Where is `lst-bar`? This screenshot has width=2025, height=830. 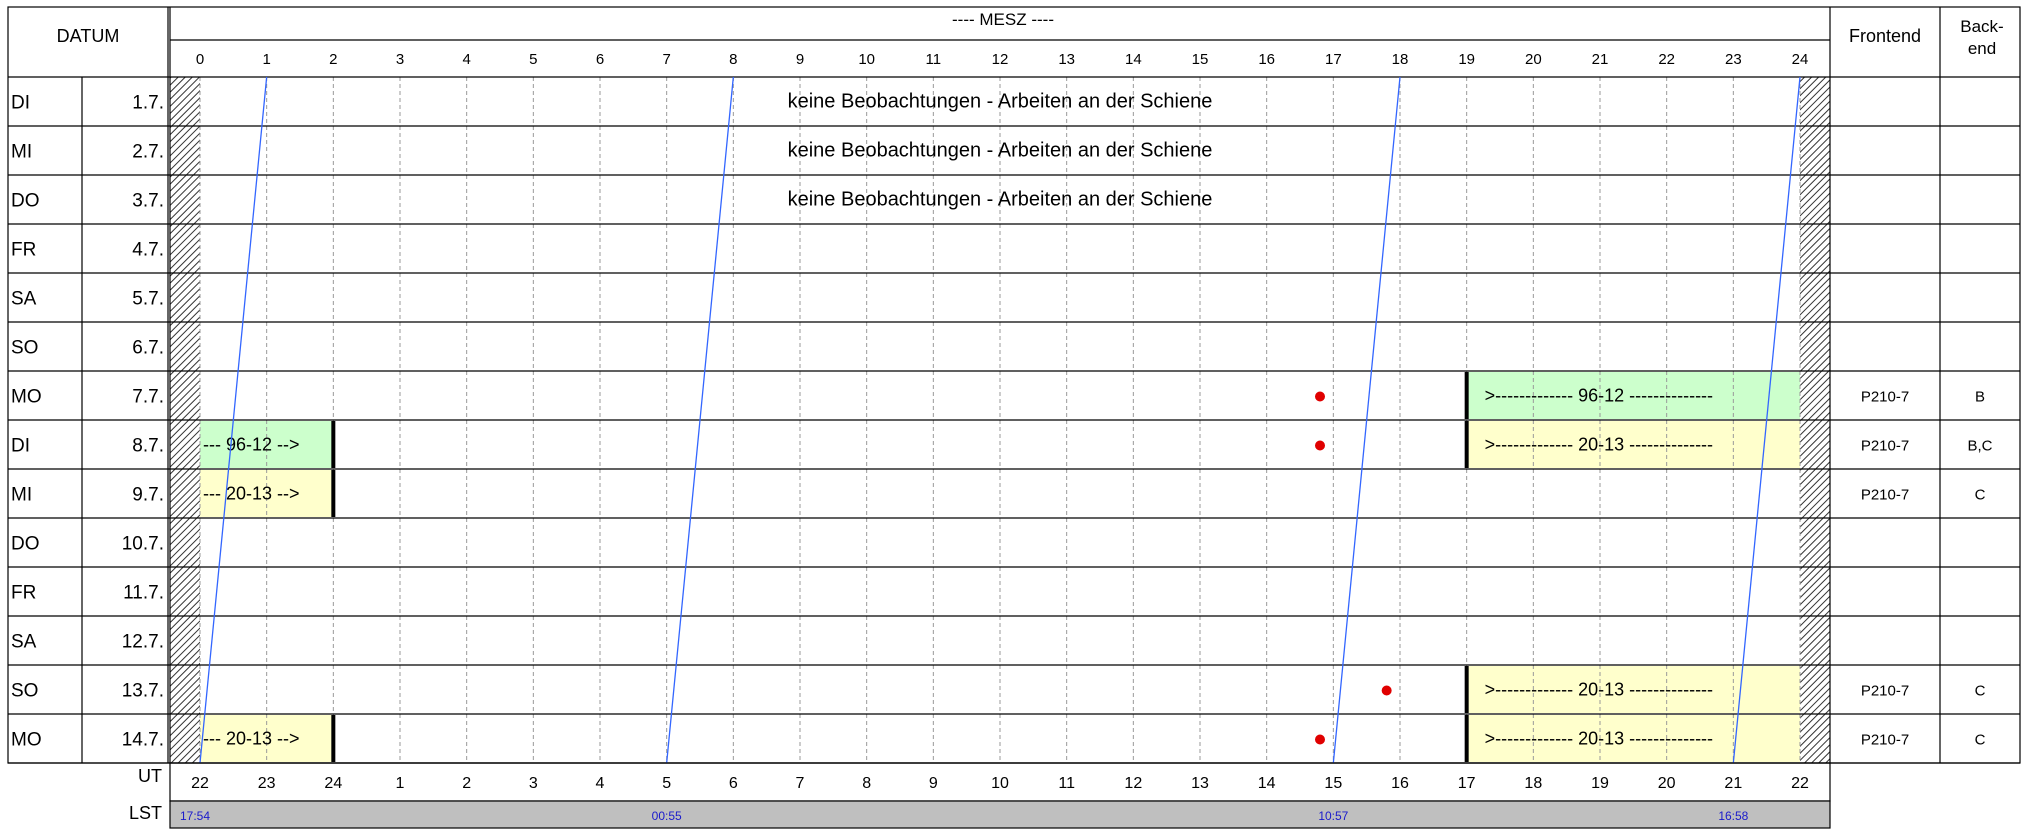 lst-bar is located at coordinates (1000, 814).